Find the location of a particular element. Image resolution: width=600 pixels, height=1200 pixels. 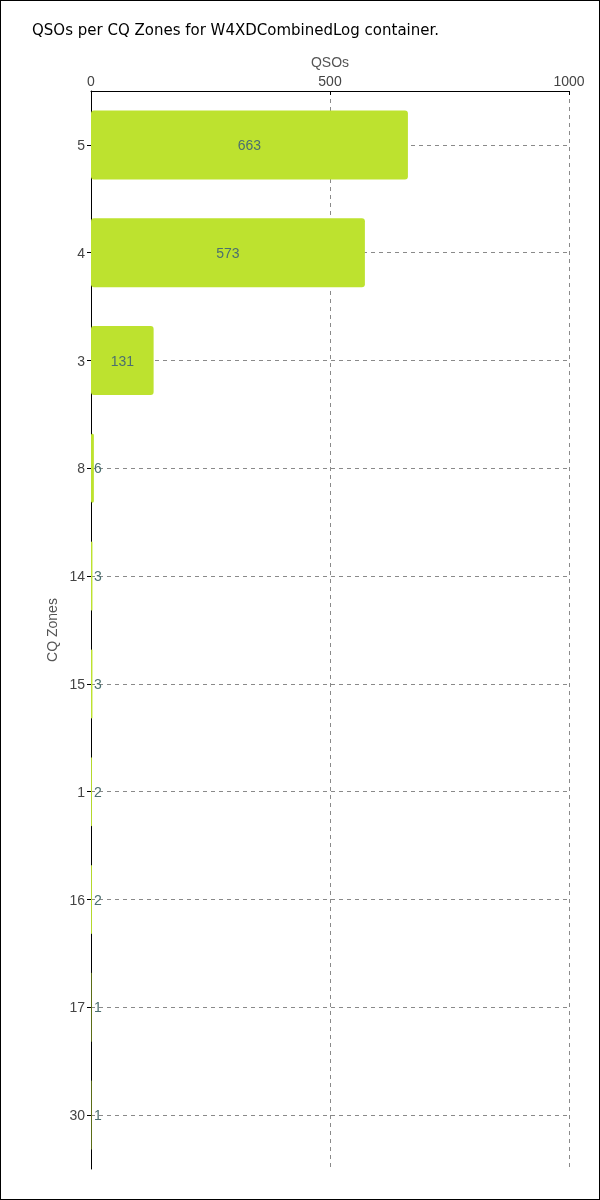

y-axis-title: CQ Zones is located at coordinates (51, 630).